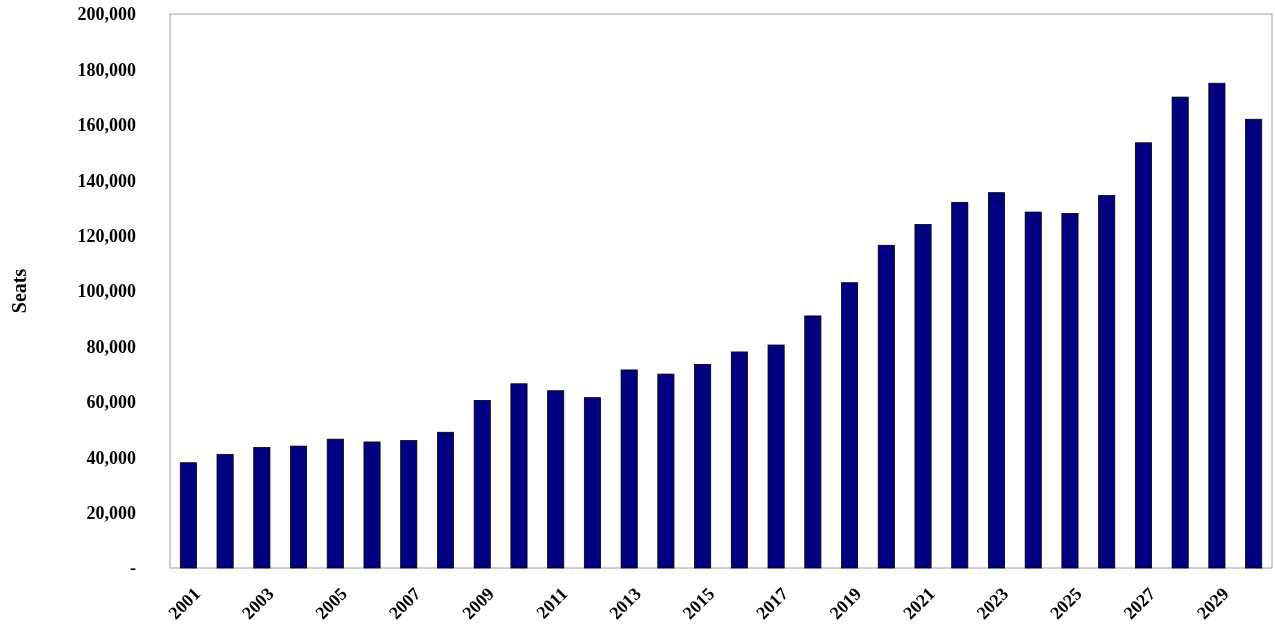  I want to click on y-tick-label: 40,000, so click(111, 457).